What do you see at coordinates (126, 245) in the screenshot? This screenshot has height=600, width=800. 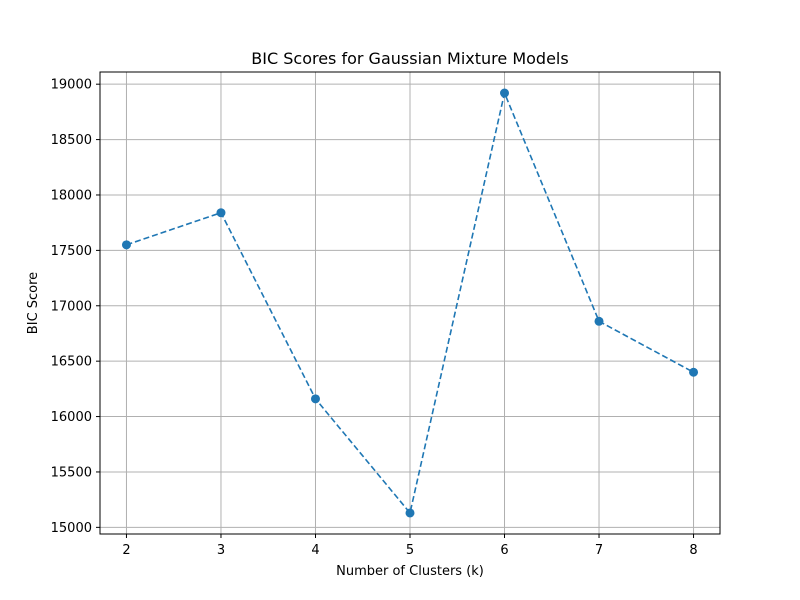 I see `data-point-k2` at bounding box center [126, 245].